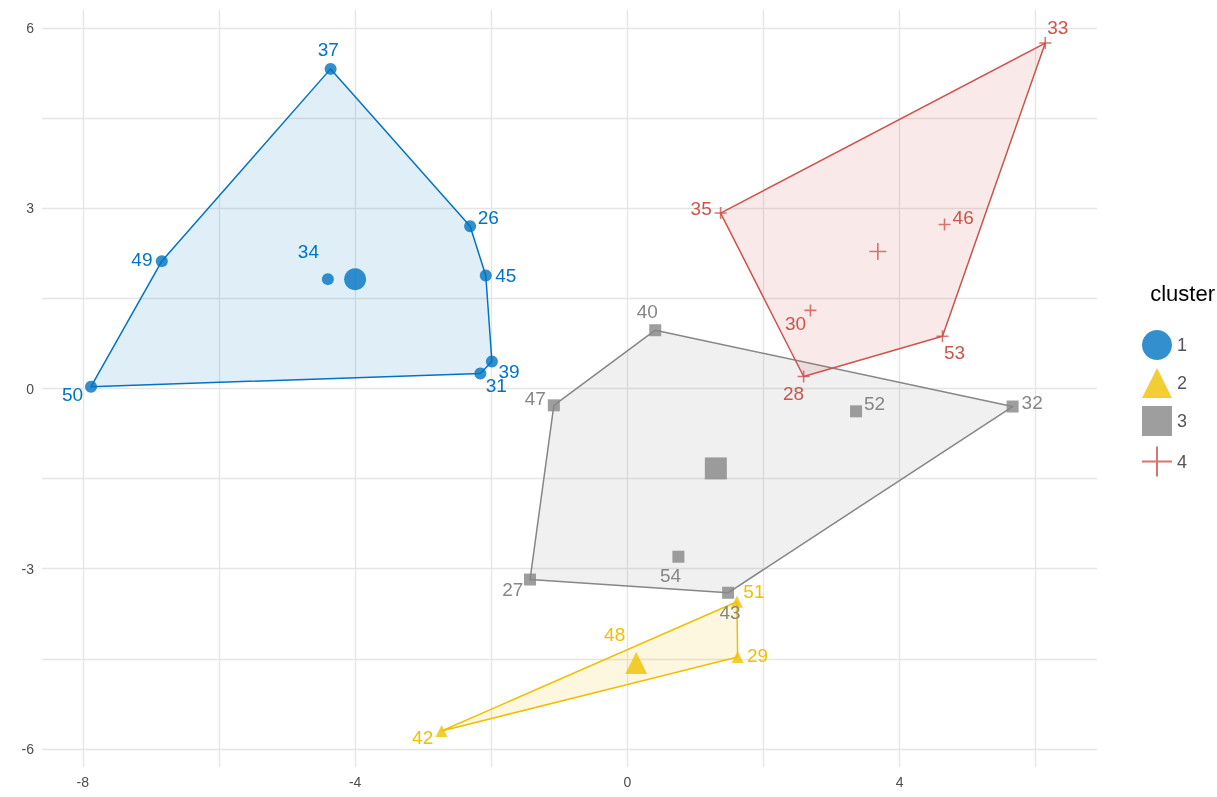 The width and height of the screenshot is (1217, 797). I want to click on annotation: 48, so click(615, 634).